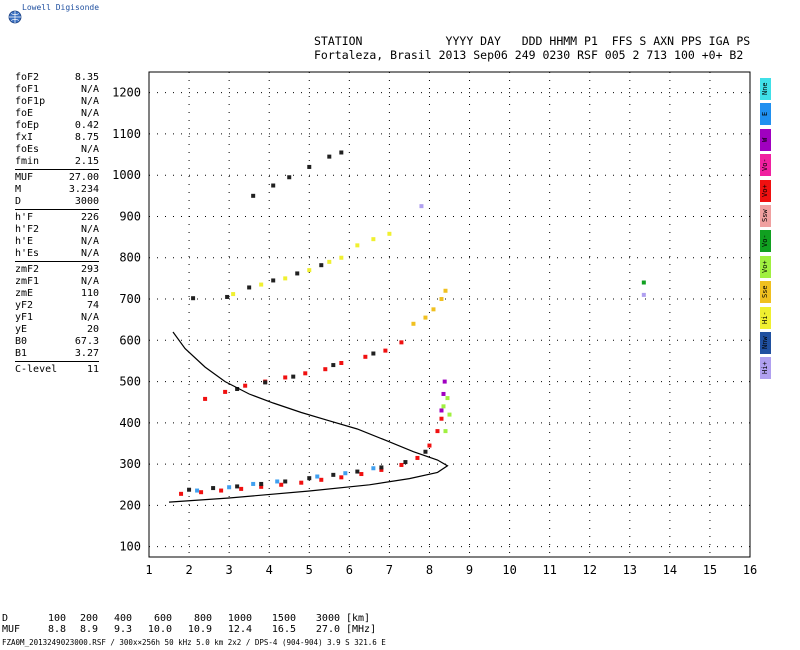 The height and width of the screenshot is (650, 800). I want to click on table-cell: 12.4, so click(239, 629).